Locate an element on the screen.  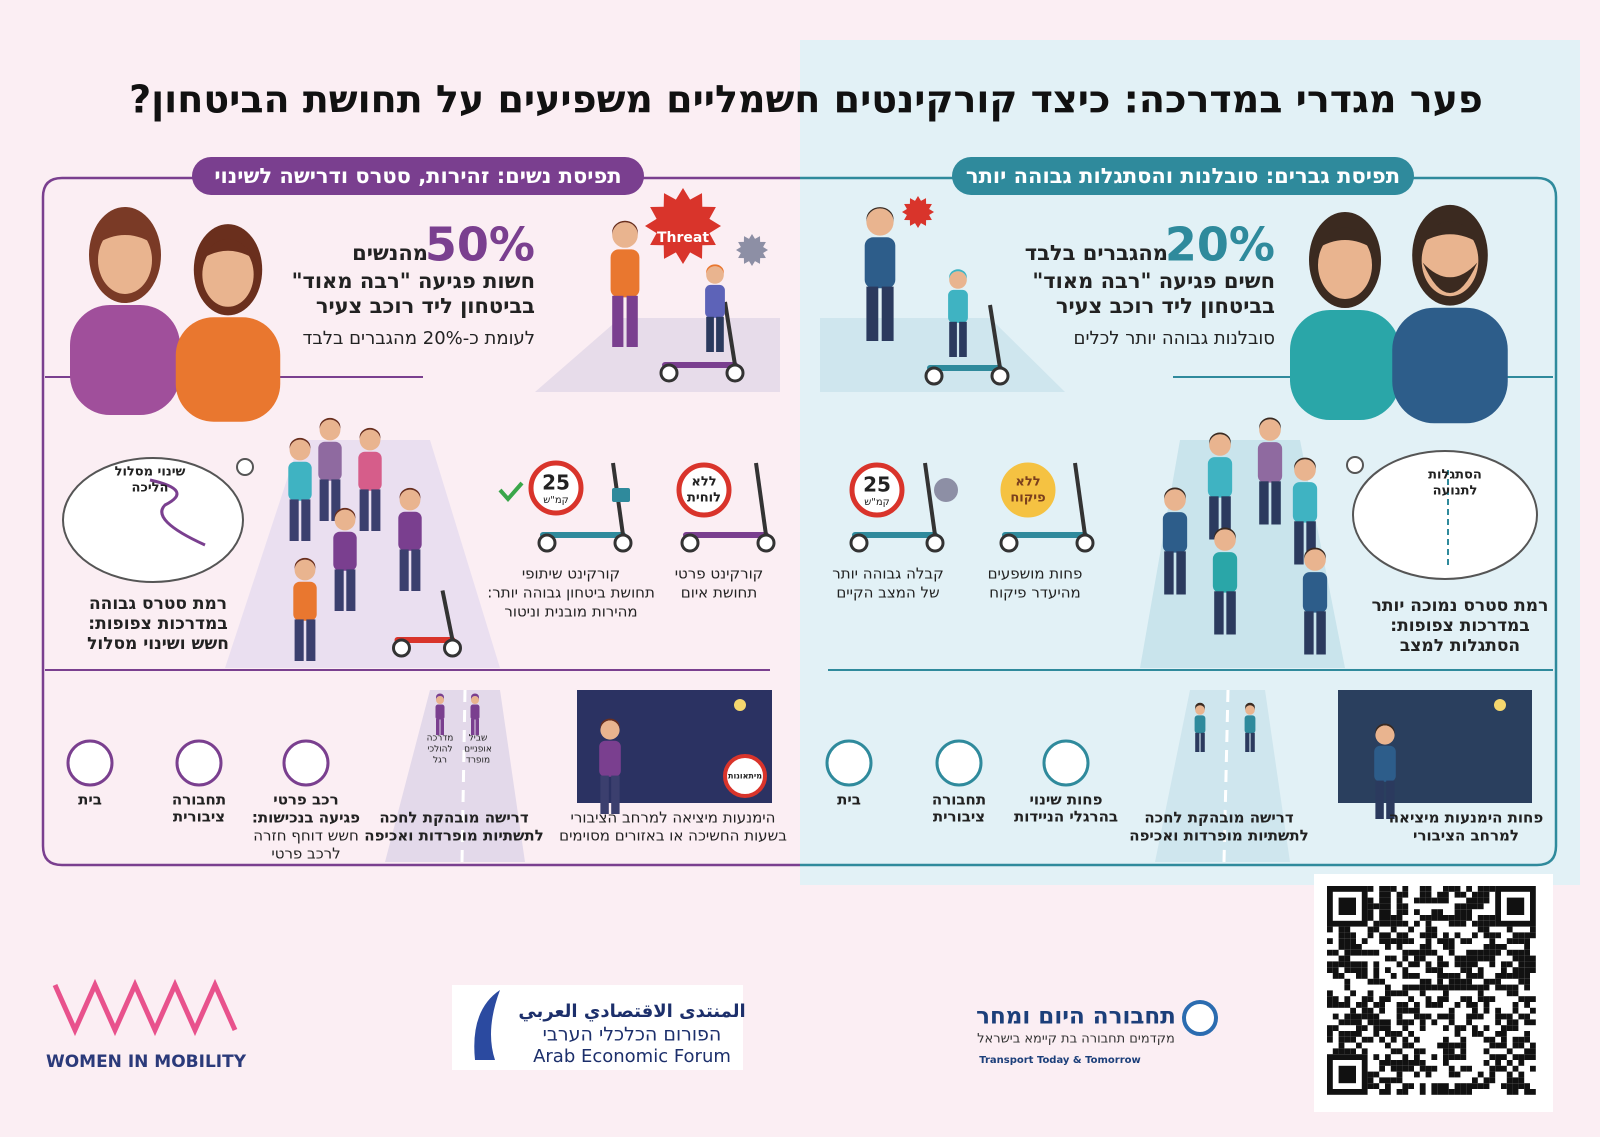
thought-dot is located at coordinates (1355, 465).